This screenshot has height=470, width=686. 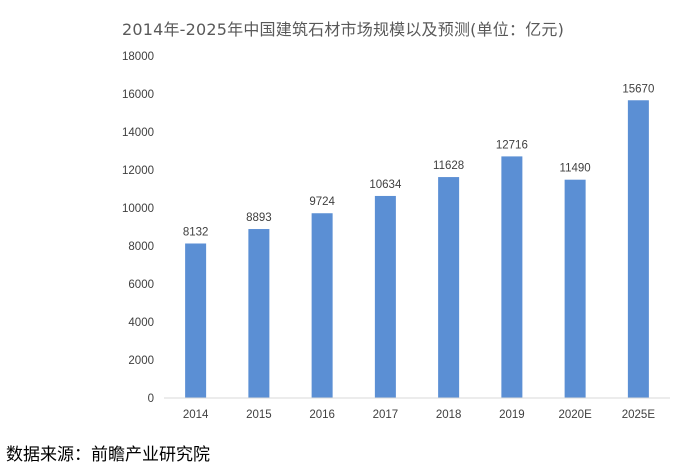 I want to click on x-tick-label: 2025E, so click(x=639, y=415).